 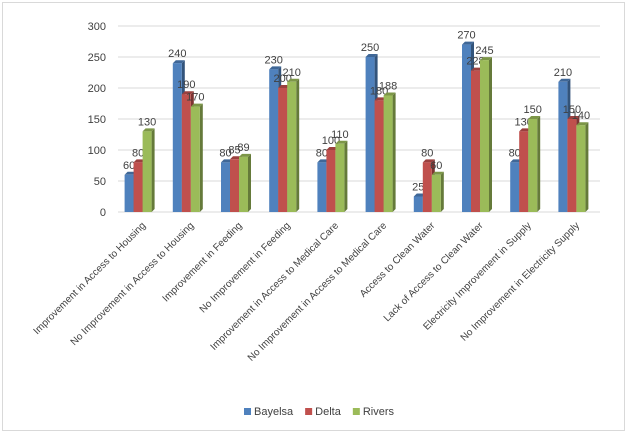 What do you see at coordinates (186, 85) in the screenshot?
I see `data-label: 190` at bounding box center [186, 85].